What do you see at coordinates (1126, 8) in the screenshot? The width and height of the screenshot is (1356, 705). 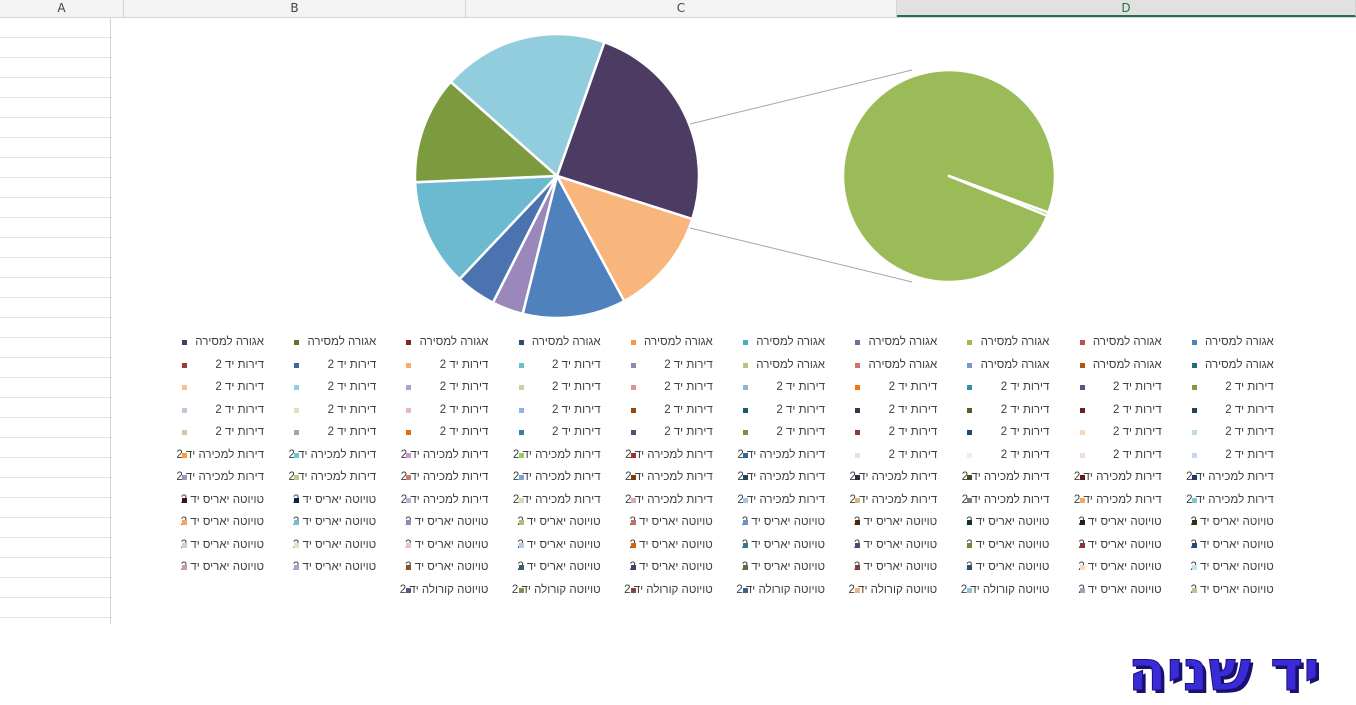 I see `column-header-d: D` at bounding box center [1126, 8].